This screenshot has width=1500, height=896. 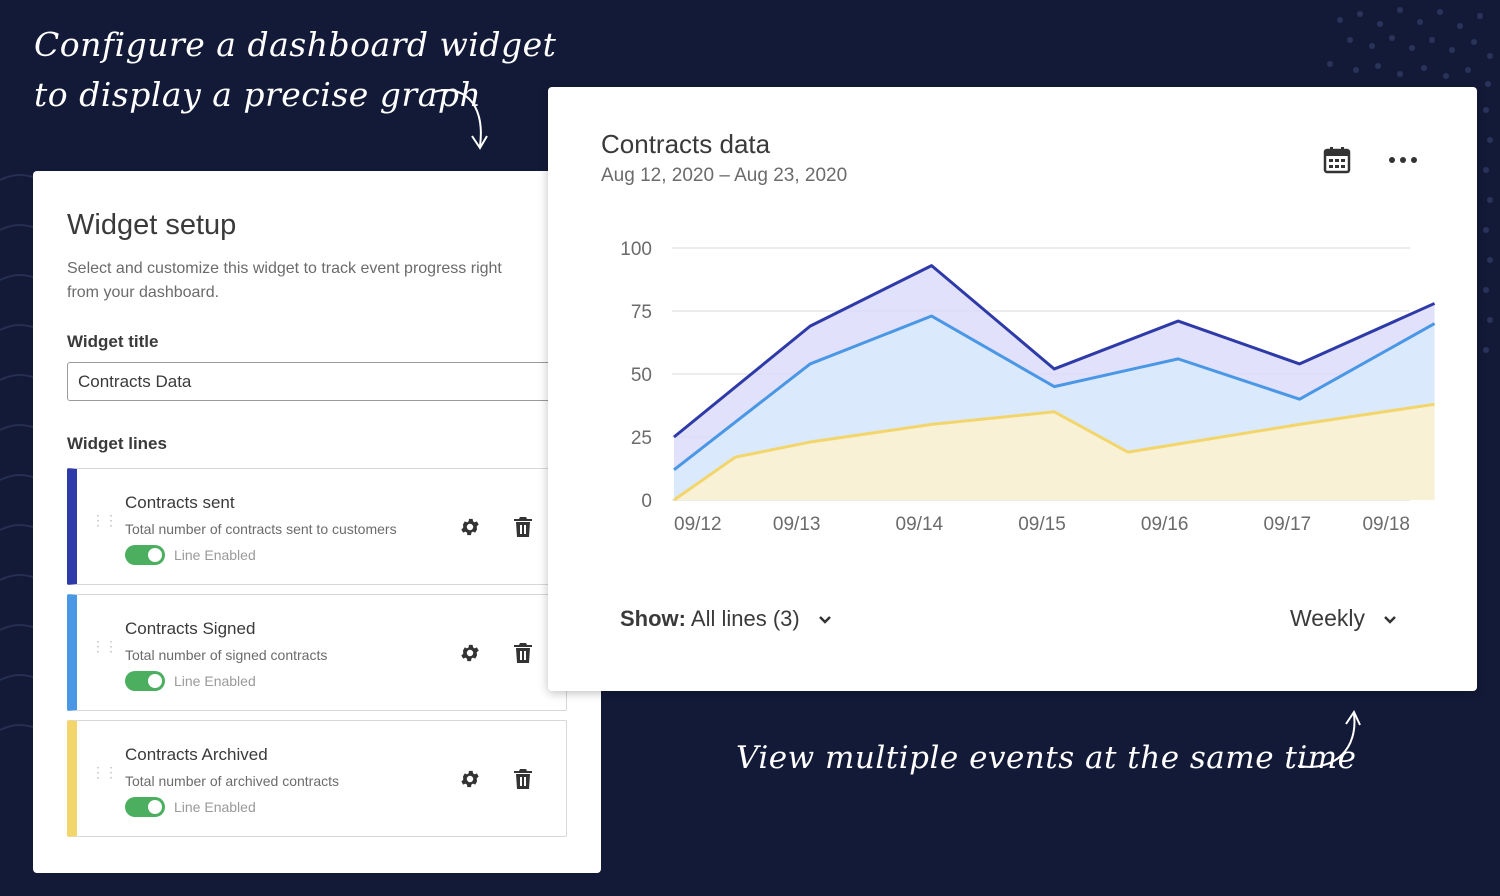 What do you see at coordinates (1337, 160) in the screenshot?
I see `calendar-icon` at bounding box center [1337, 160].